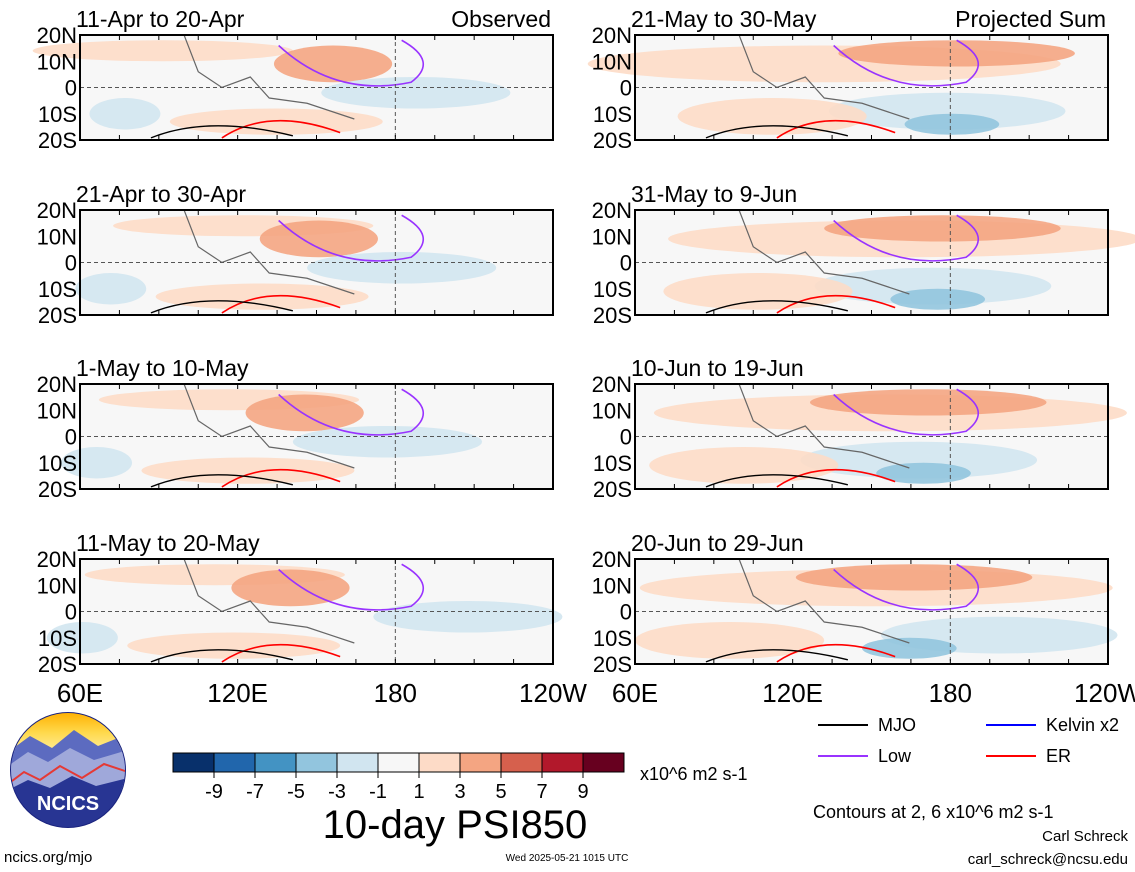  I want to click on panel-title: 21-May to 30-May, so click(724, 19).